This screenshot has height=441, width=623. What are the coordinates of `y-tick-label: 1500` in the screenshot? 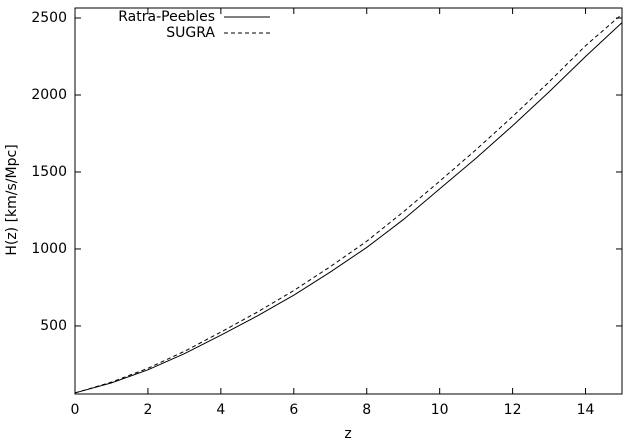 It's located at (49, 172).